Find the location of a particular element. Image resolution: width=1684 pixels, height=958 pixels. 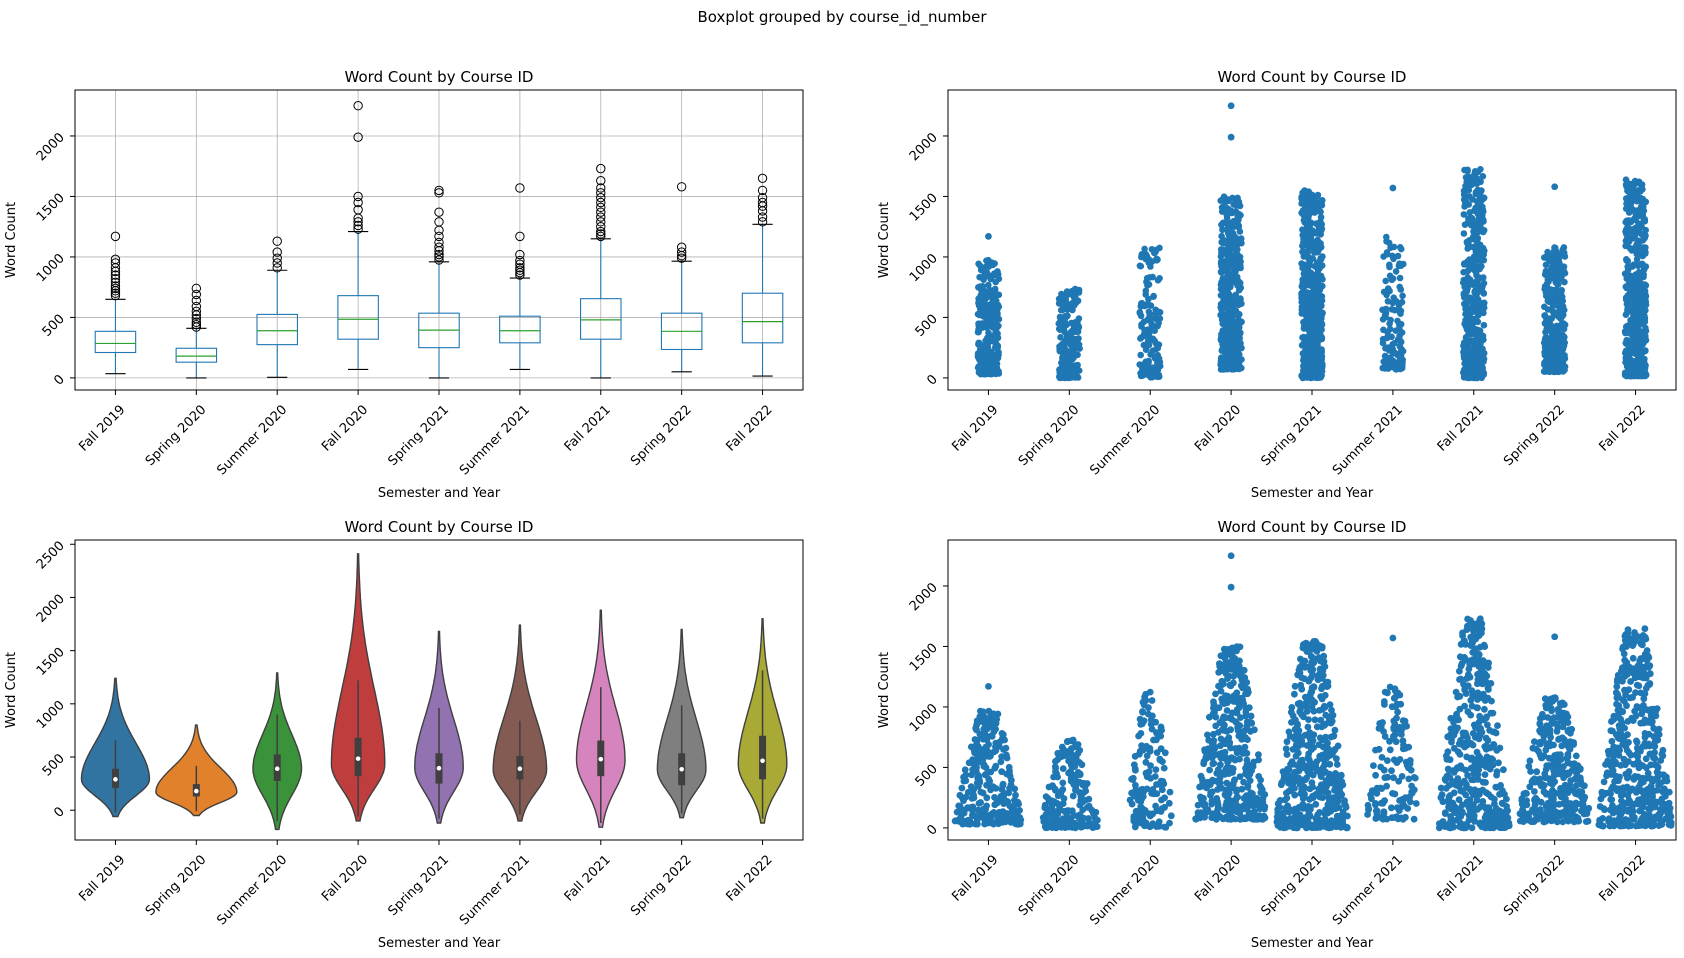

x-tick-label: Spring 2021 is located at coordinates (1291, 435).